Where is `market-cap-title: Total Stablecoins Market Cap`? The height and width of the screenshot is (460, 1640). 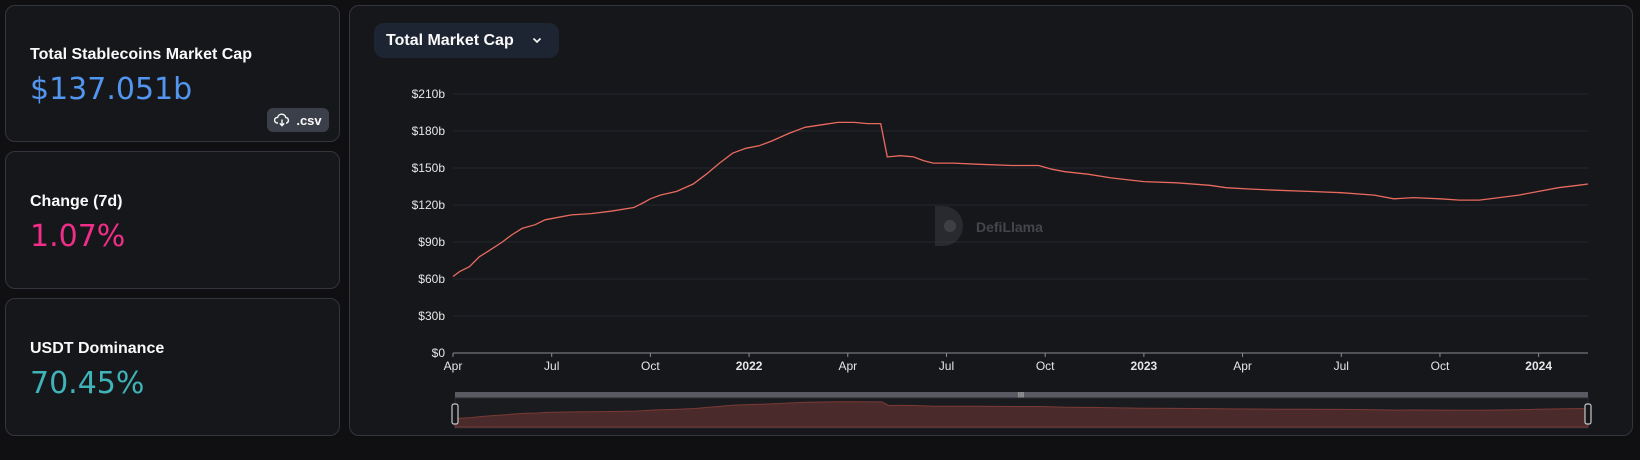
market-cap-title: Total Stablecoins Market Cap is located at coordinates (141, 54).